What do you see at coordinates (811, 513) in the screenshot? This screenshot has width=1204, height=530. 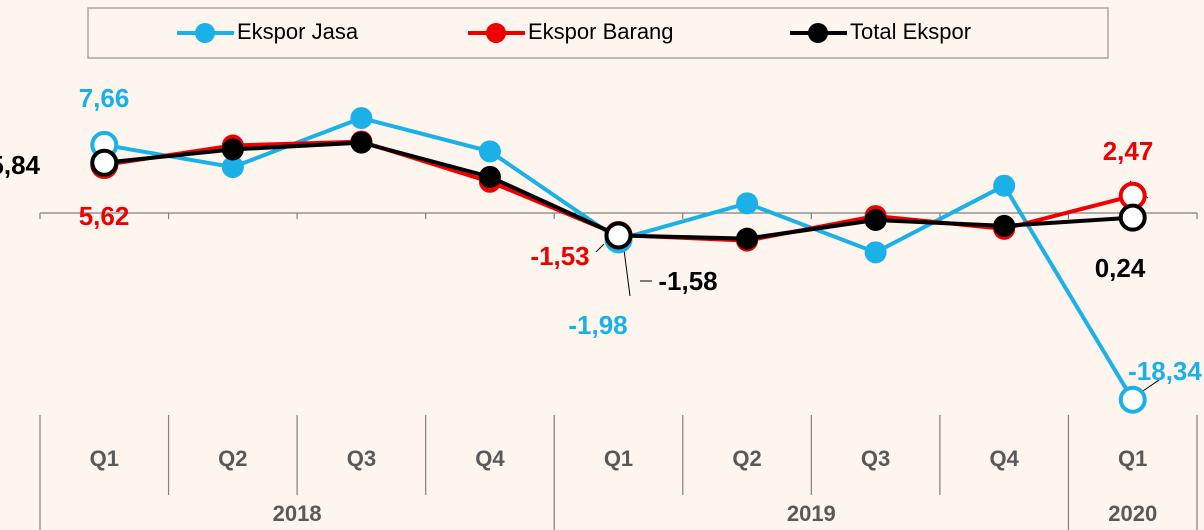 I see `group-label: 2019` at bounding box center [811, 513].